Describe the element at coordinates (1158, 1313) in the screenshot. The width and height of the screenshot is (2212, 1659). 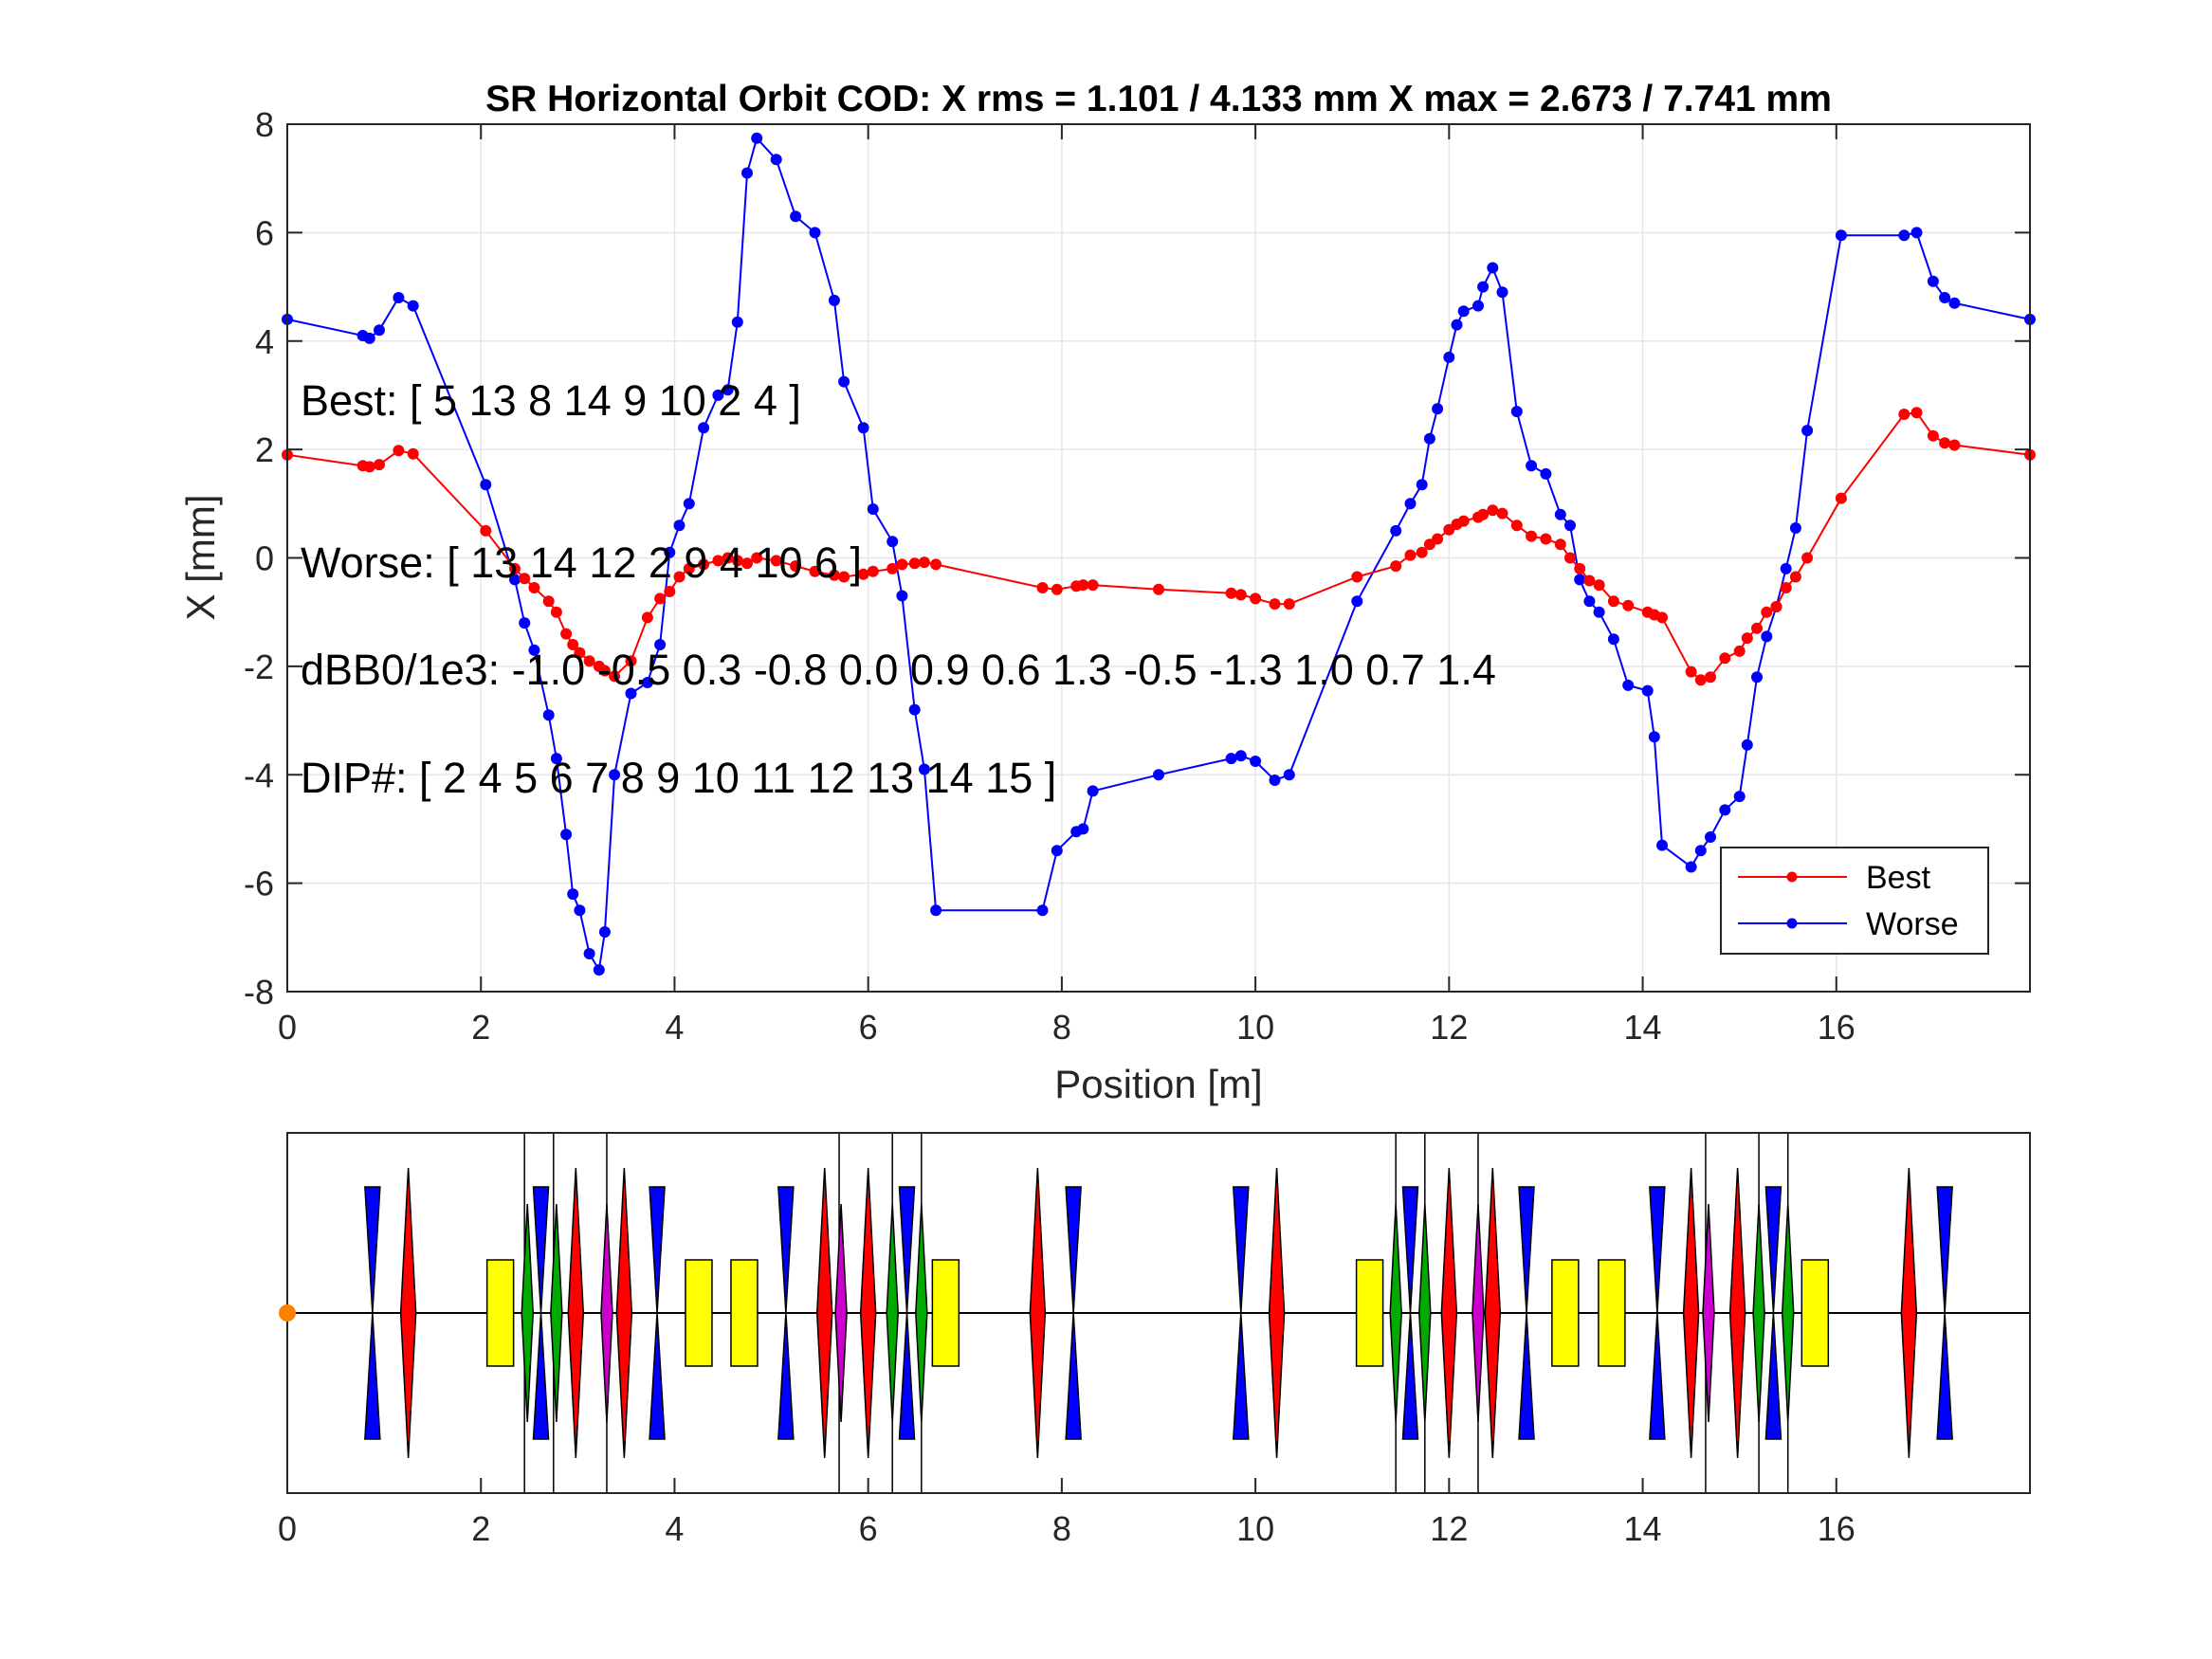
I see `lattice-elements` at that location.